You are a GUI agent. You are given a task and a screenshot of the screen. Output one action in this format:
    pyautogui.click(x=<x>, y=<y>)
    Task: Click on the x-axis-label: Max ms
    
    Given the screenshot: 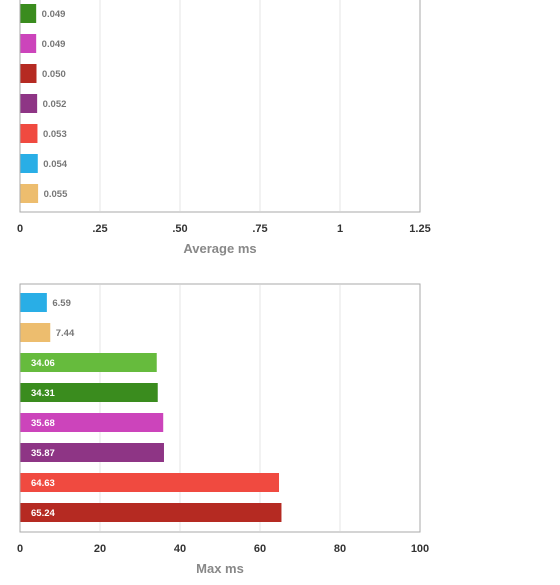 What is the action you would take?
    pyautogui.click(x=220, y=568)
    